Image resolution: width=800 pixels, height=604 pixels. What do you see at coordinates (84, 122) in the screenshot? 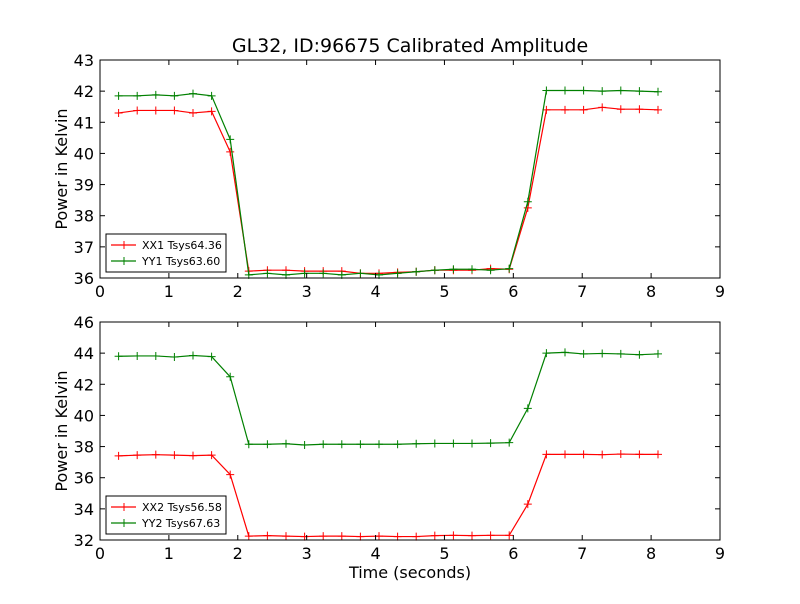
I see `y-tick-label: 41` at bounding box center [84, 122].